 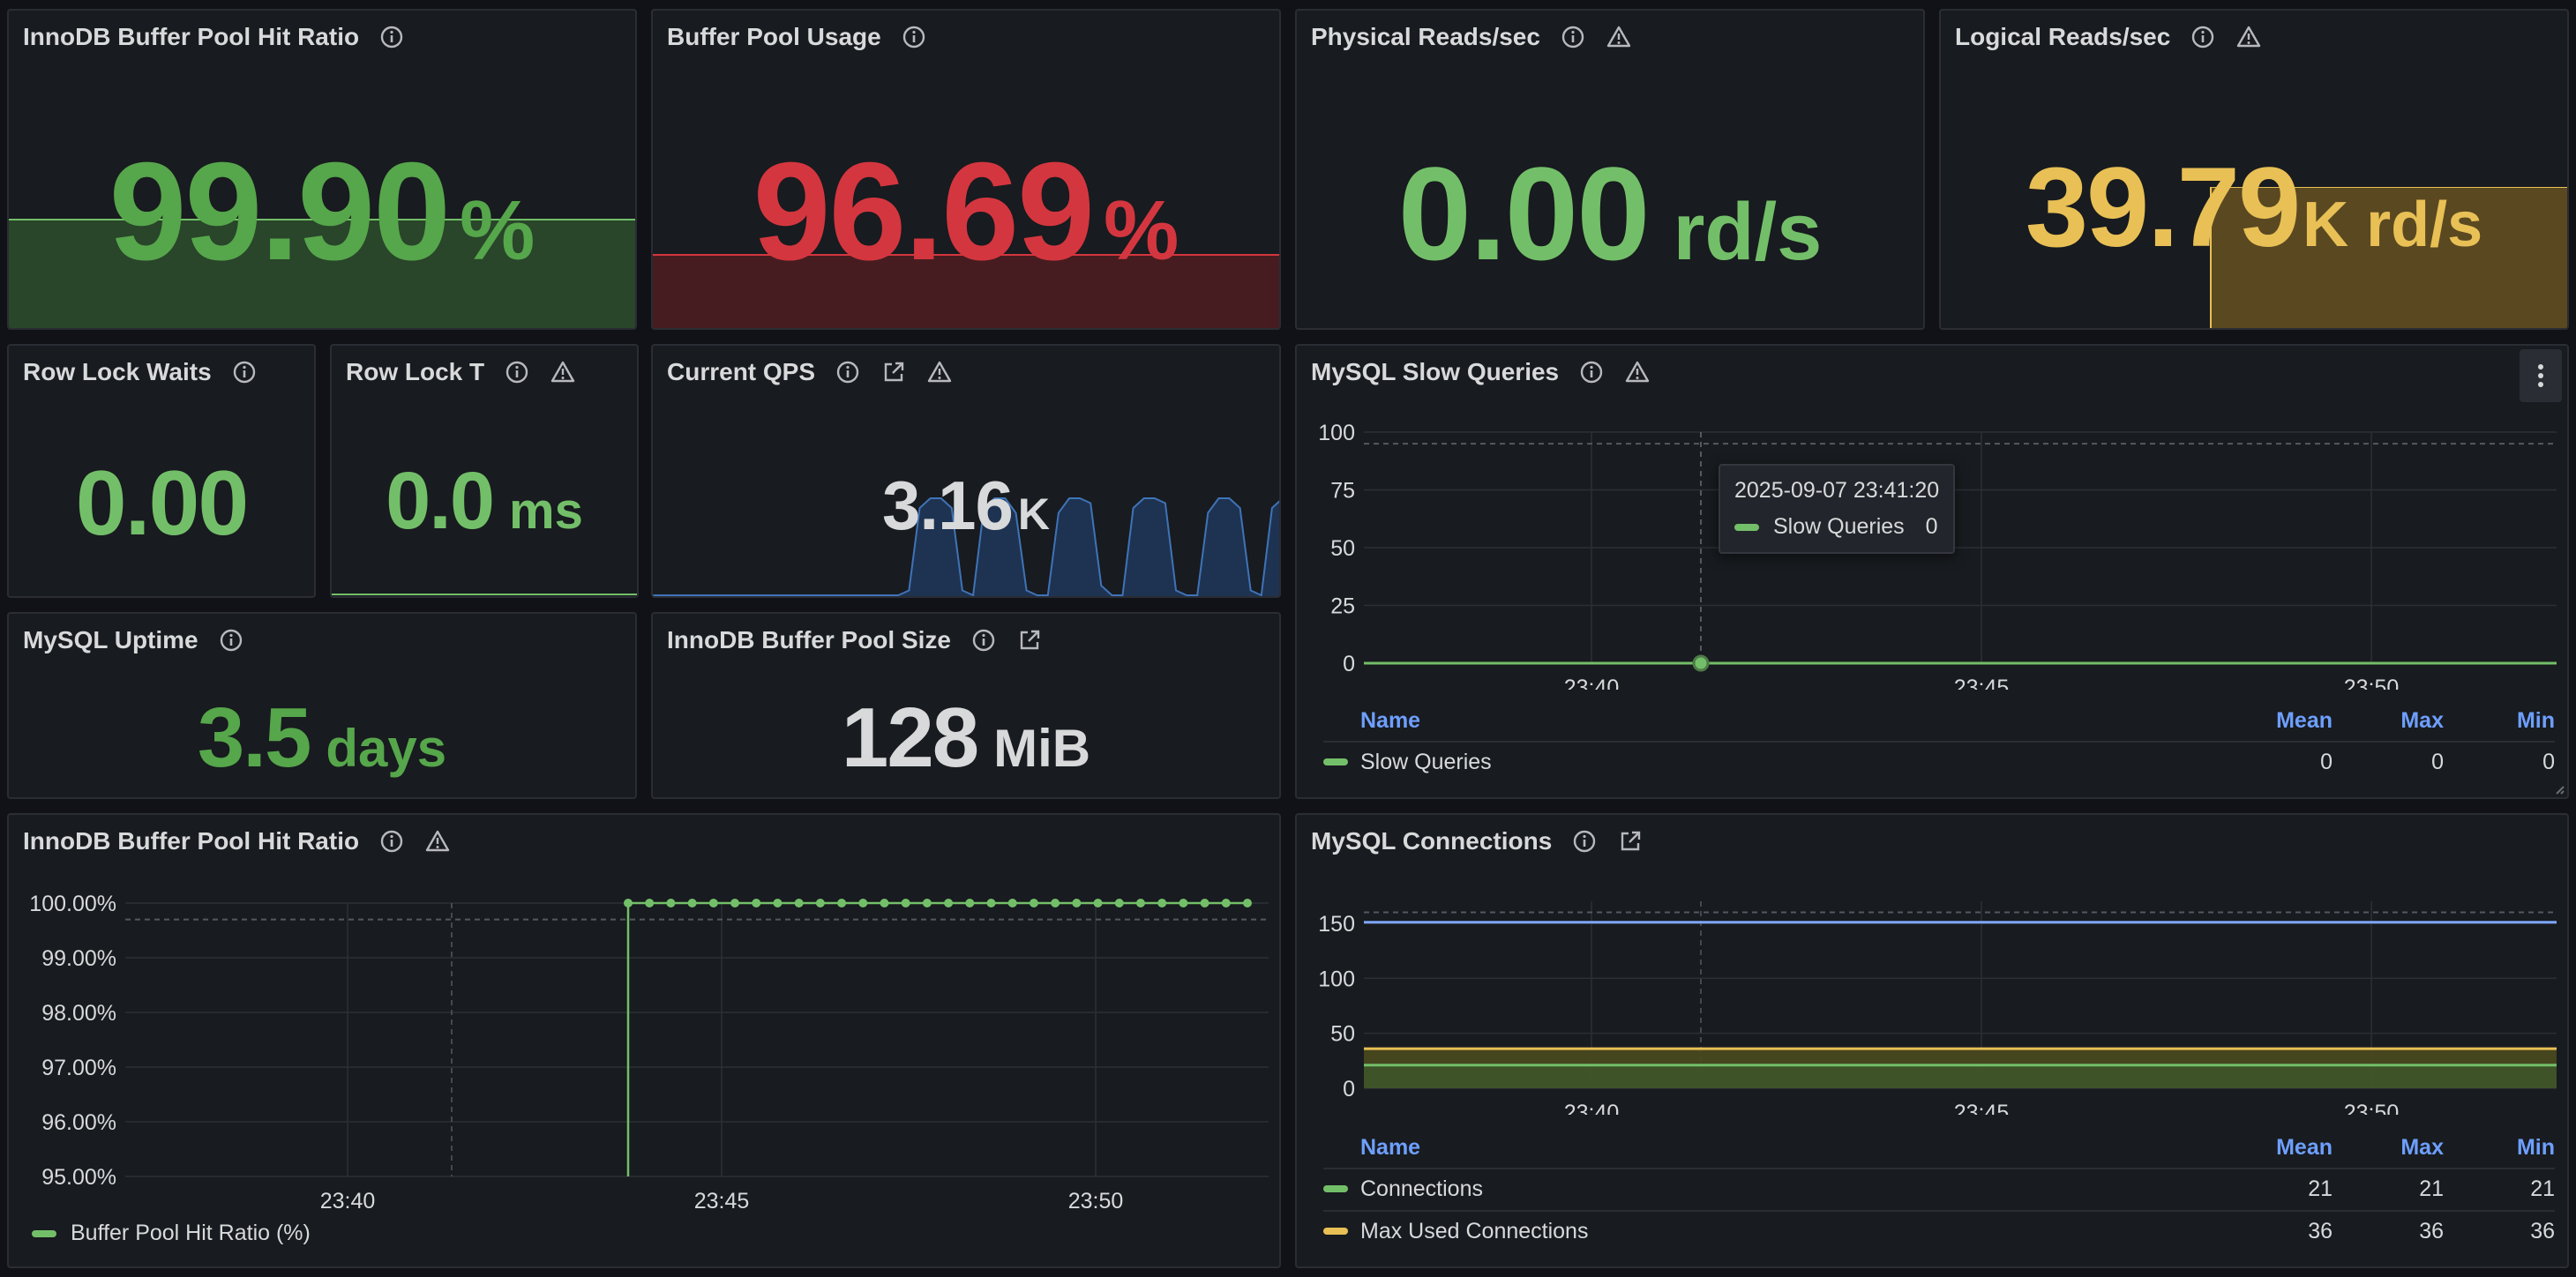 What do you see at coordinates (1939, 1188) in the screenshot?
I see `legend-row: Connections 21 21 21` at bounding box center [1939, 1188].